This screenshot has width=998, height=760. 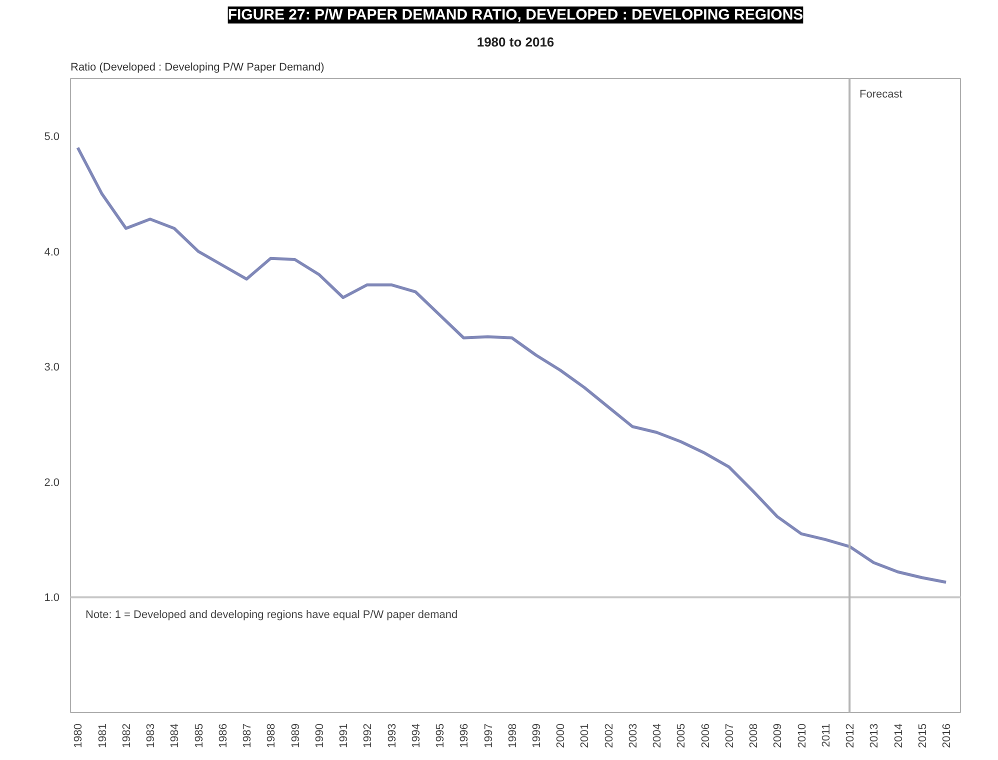 What do you see at coordinates (320, 735) in the screenshot?
I see `x-tick-label: 1990` at bounding box center [320, 735].